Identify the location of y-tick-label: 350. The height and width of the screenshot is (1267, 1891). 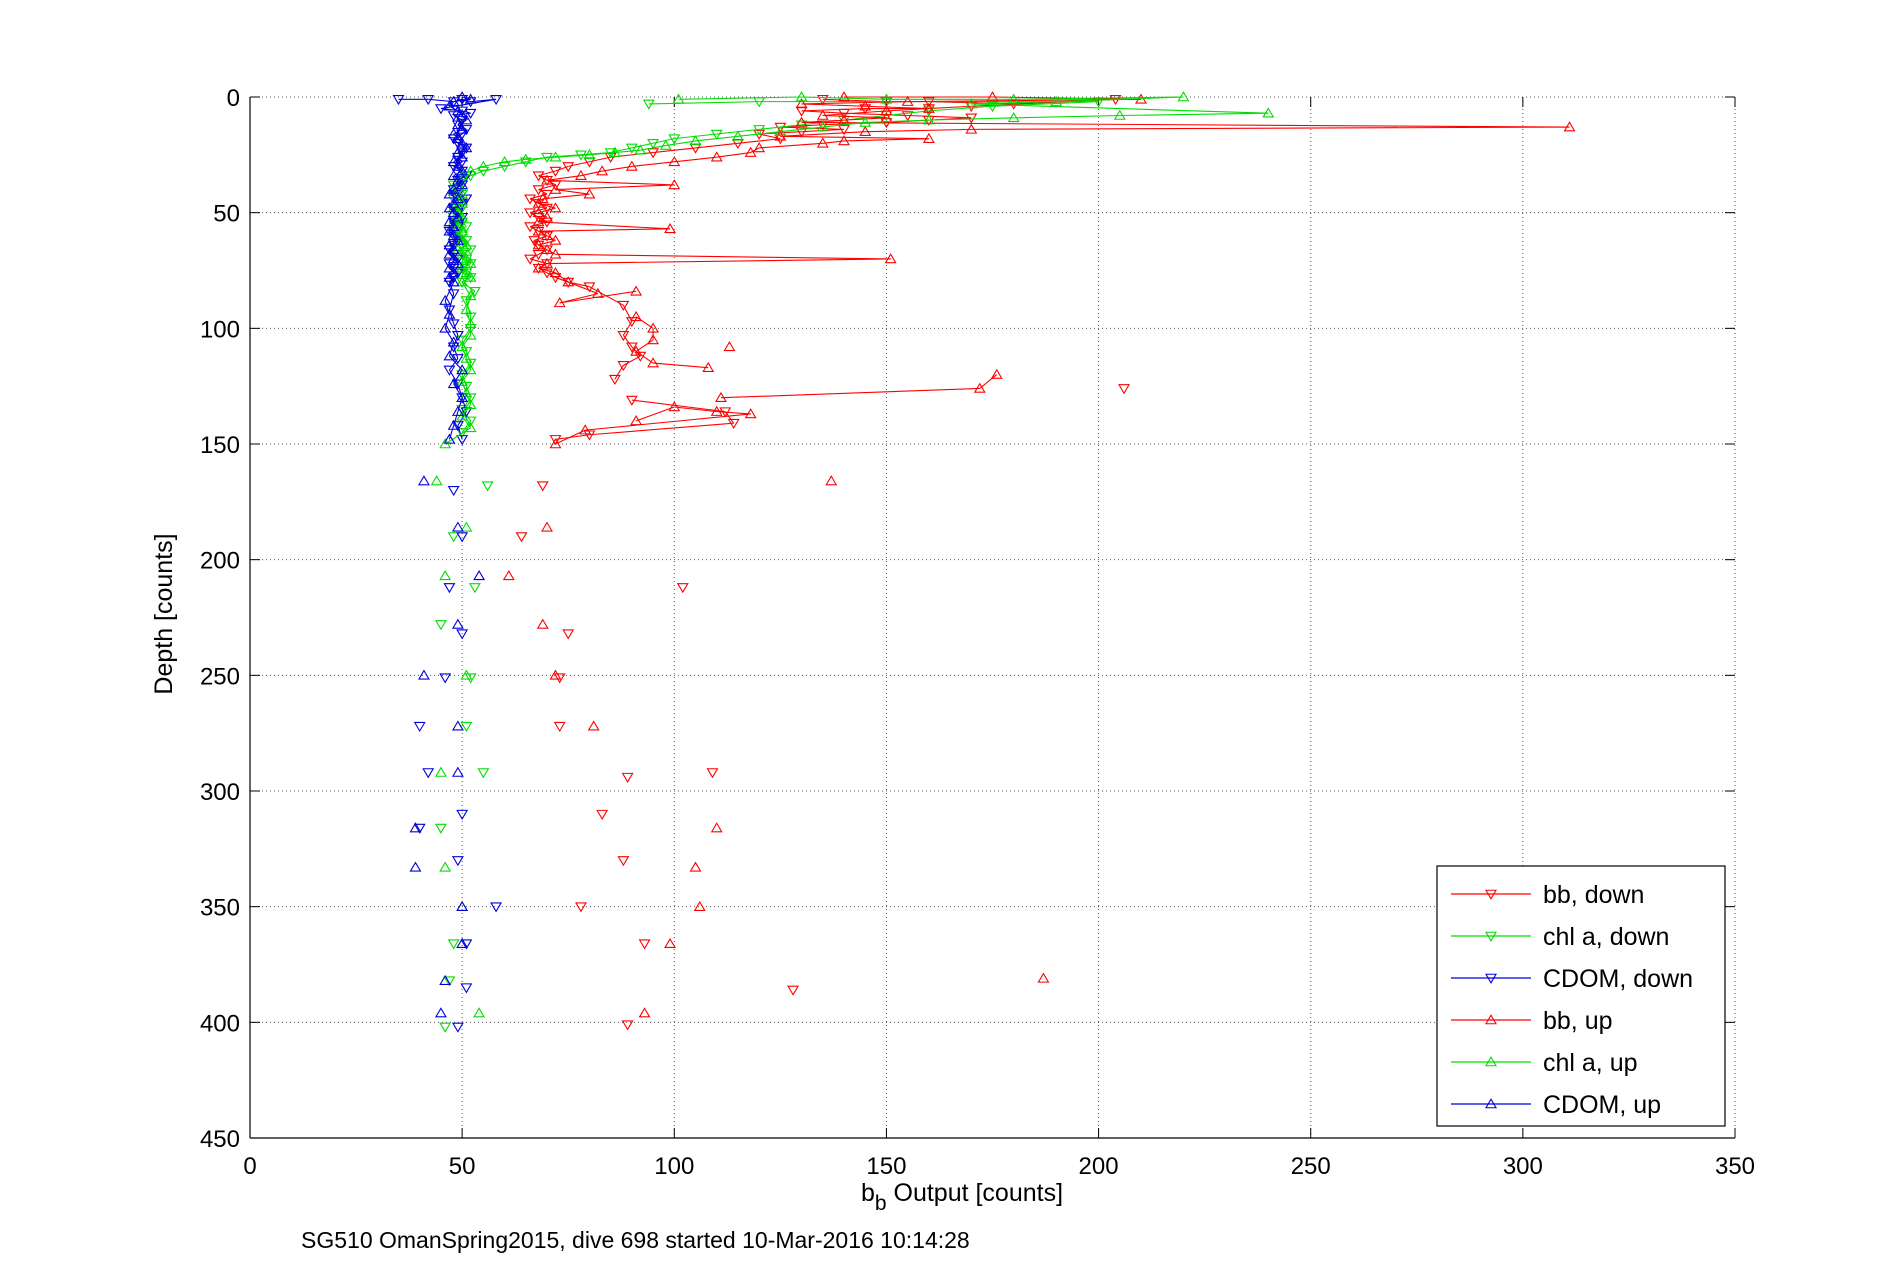
(220, 908).